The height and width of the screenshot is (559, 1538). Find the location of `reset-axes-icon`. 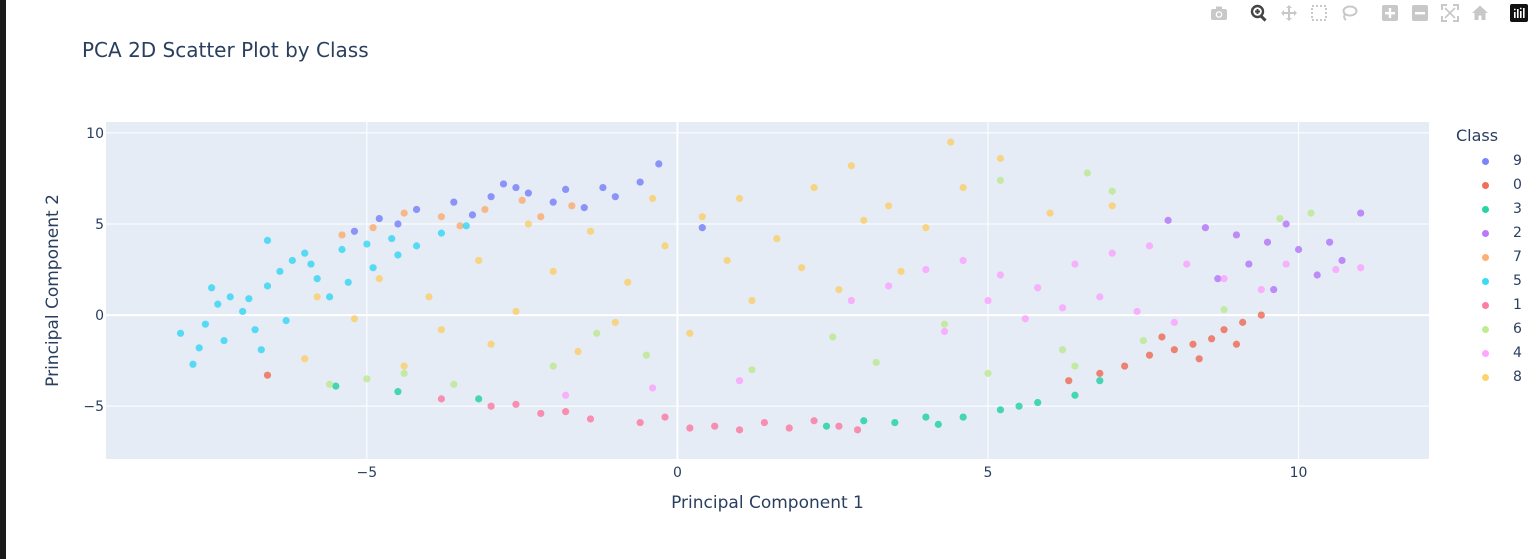

reset-axes-icon is located at coordinates (1480, 13).